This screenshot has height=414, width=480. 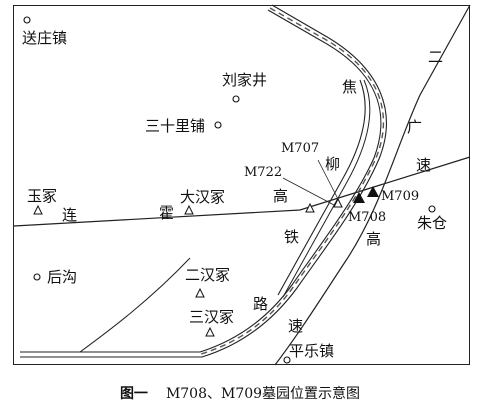 What do you see at coordinates (310, 207) in the screenshot?
I see `mound-marker-m722` at bounding box center [310, 207].